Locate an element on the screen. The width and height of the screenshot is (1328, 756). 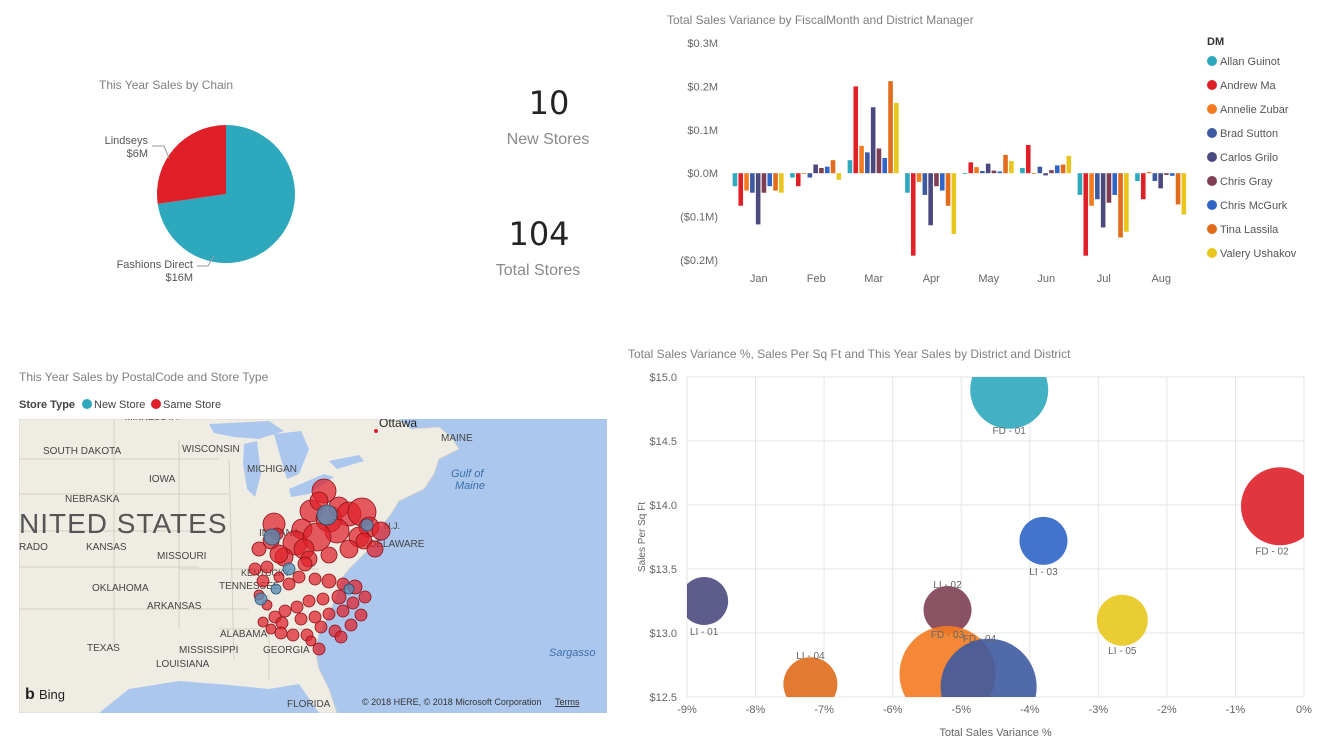
scatter-bubble-unlabeled is located at coordinates (988, 686).